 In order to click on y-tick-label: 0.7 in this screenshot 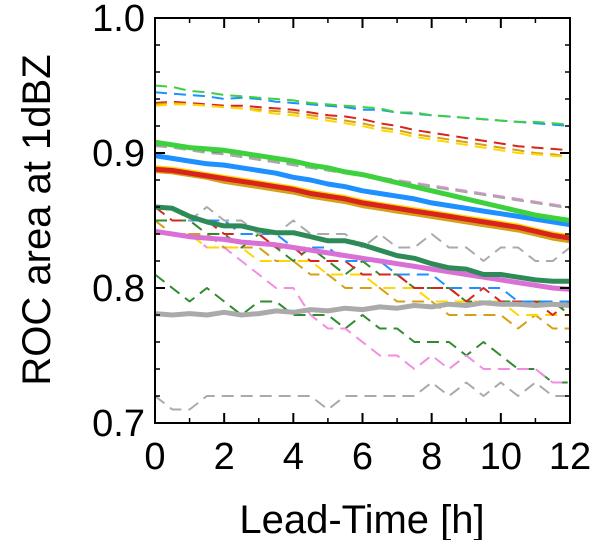, I will do `click(118, 424)`.